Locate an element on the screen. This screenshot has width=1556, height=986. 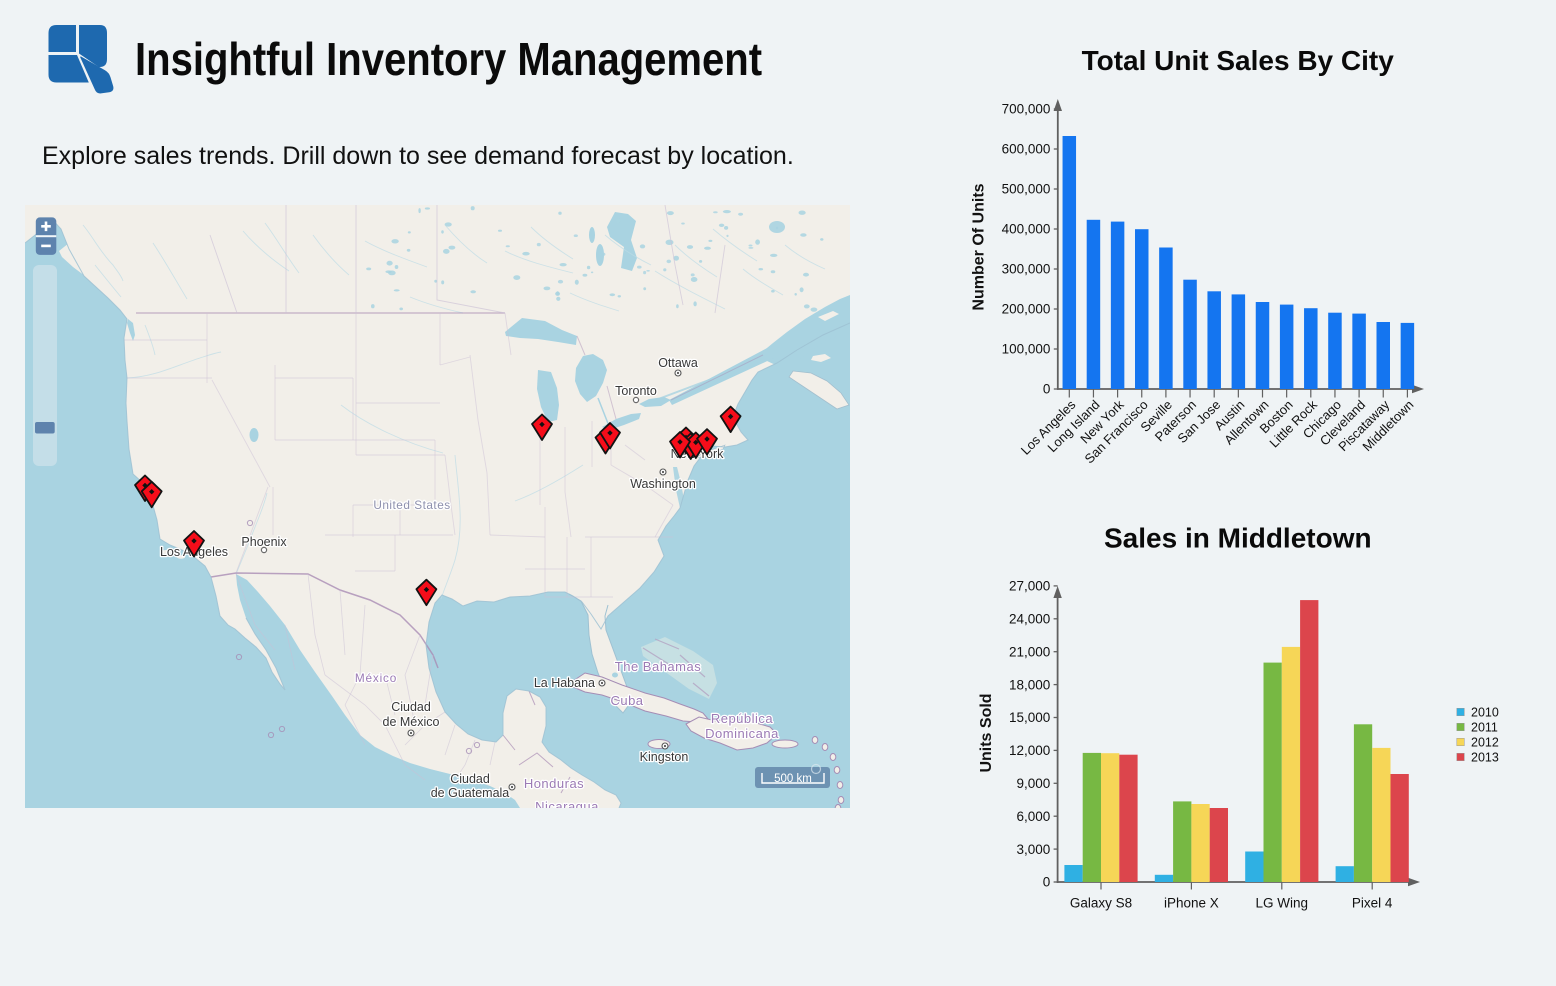
svg-text: Total Unit Sales By City is located at coordinates (1238, 60).